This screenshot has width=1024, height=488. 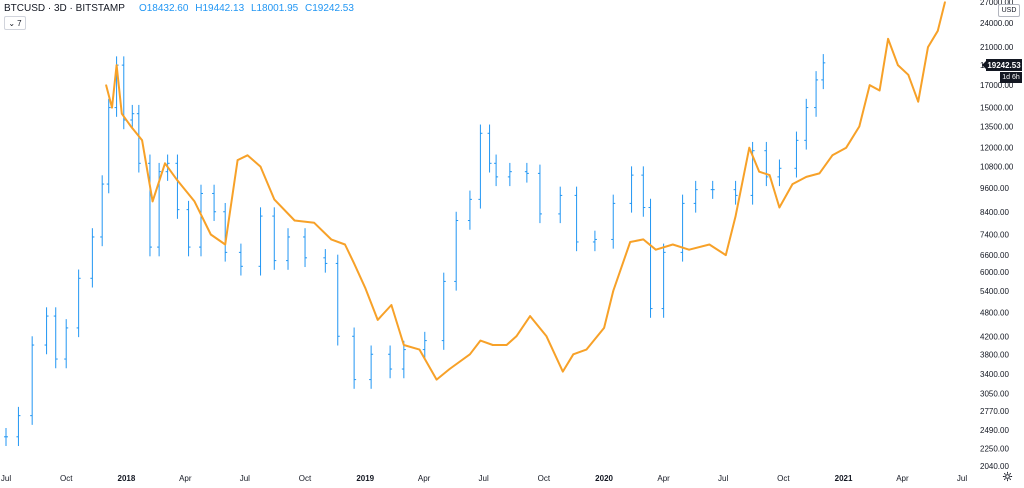 I want to click on high-value: H19442.13, so click(x=220, y=8).